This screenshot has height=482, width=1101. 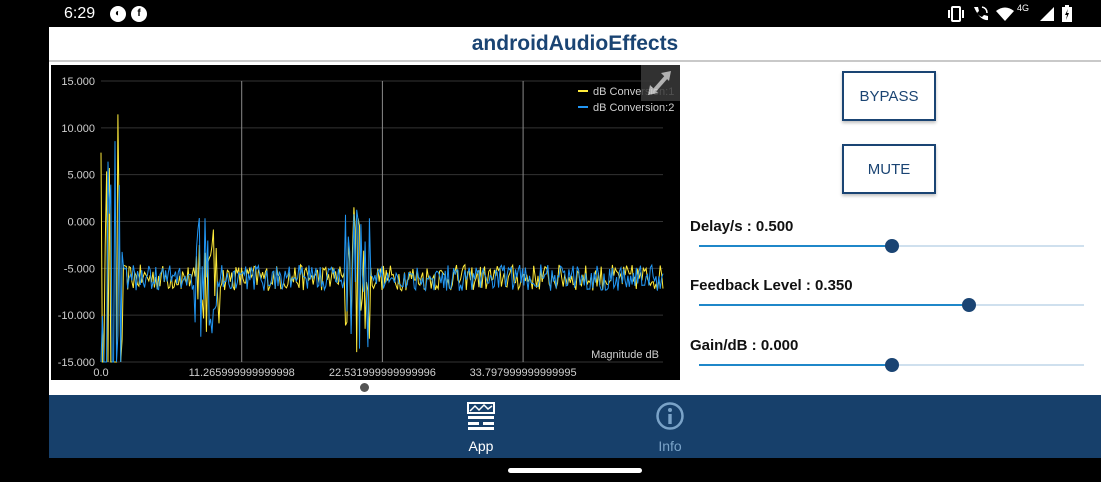 What do you see at coordinates (744, 345) in the screenshot?
I see `gain-label: Gain/dB : 0.000` at bounding box center [744, 345].